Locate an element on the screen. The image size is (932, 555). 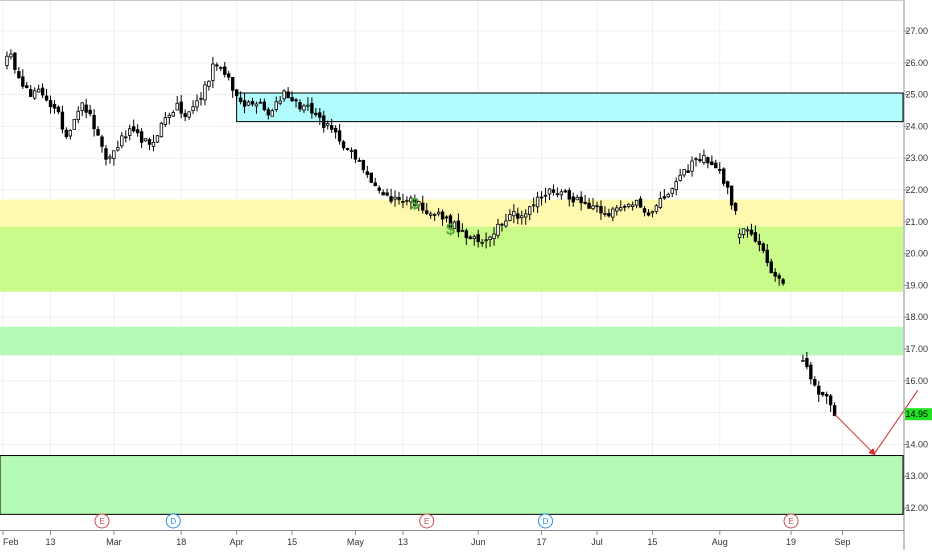
y-tick-label: 21.00 is located at coordinates (916, 222).